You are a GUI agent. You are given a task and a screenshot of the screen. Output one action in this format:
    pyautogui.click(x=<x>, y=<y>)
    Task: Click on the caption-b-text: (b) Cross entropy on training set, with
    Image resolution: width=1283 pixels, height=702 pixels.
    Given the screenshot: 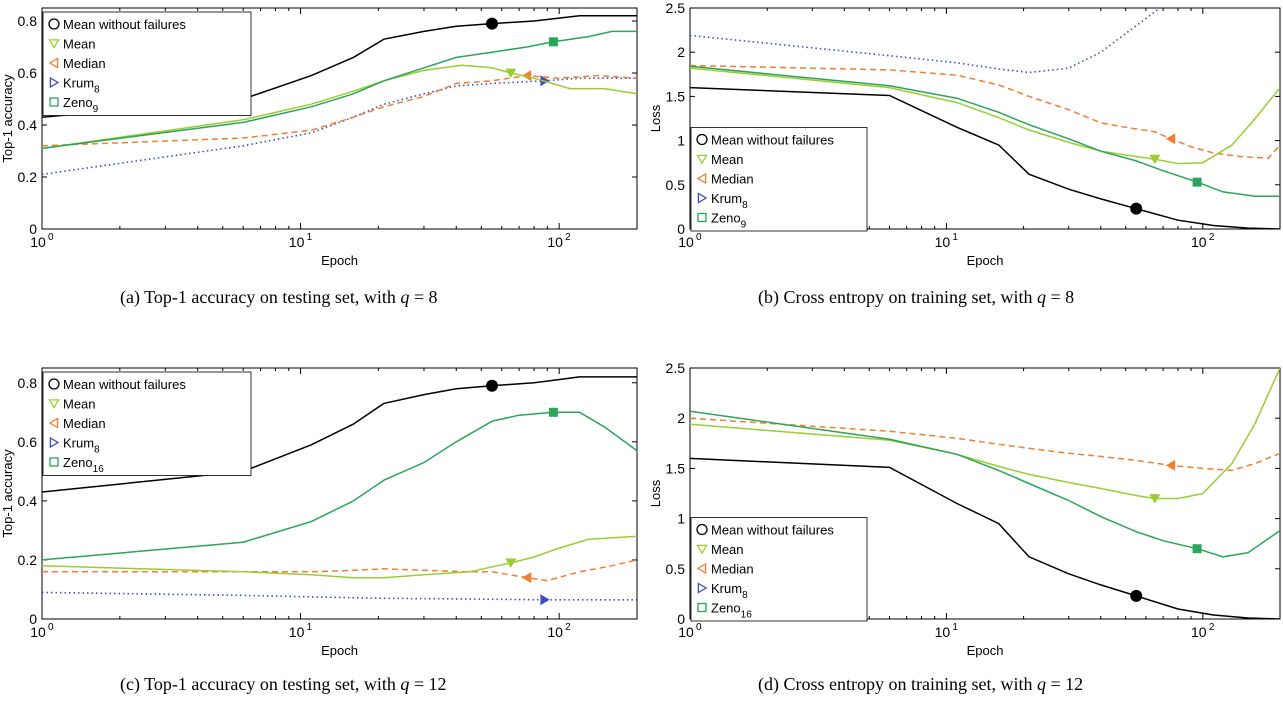 What is the action you would take?
    pyautogui.click(x=897, y=297)
    